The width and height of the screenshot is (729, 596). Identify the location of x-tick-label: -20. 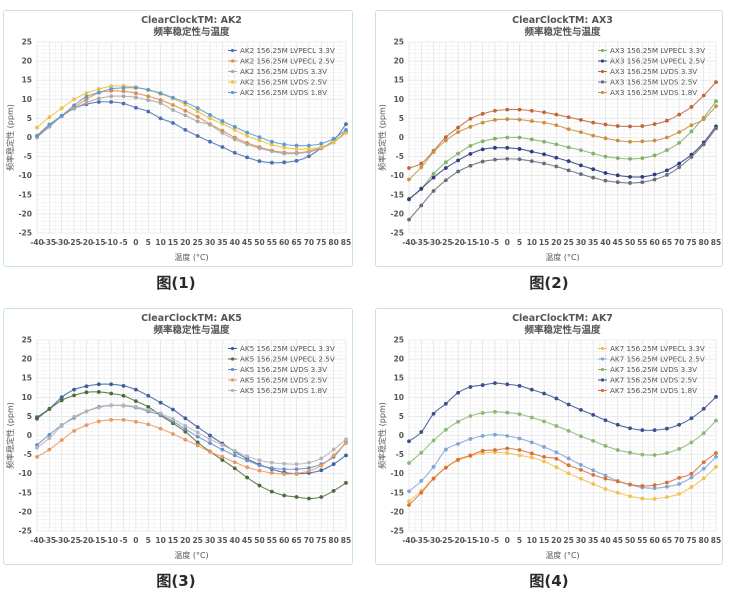
(458, 242).